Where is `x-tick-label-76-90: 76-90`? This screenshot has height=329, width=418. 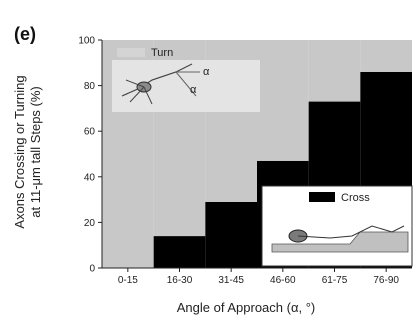
x-tick-label-76-90: 76-90 is located at coordinates (386, 280).